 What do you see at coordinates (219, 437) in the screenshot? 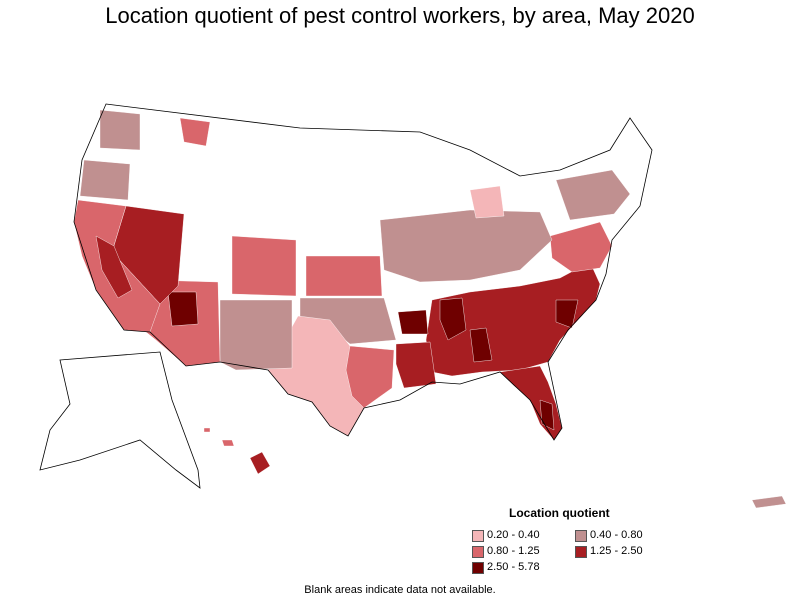
I see `region-hawaii-islands` at bounding box center [219, 437].